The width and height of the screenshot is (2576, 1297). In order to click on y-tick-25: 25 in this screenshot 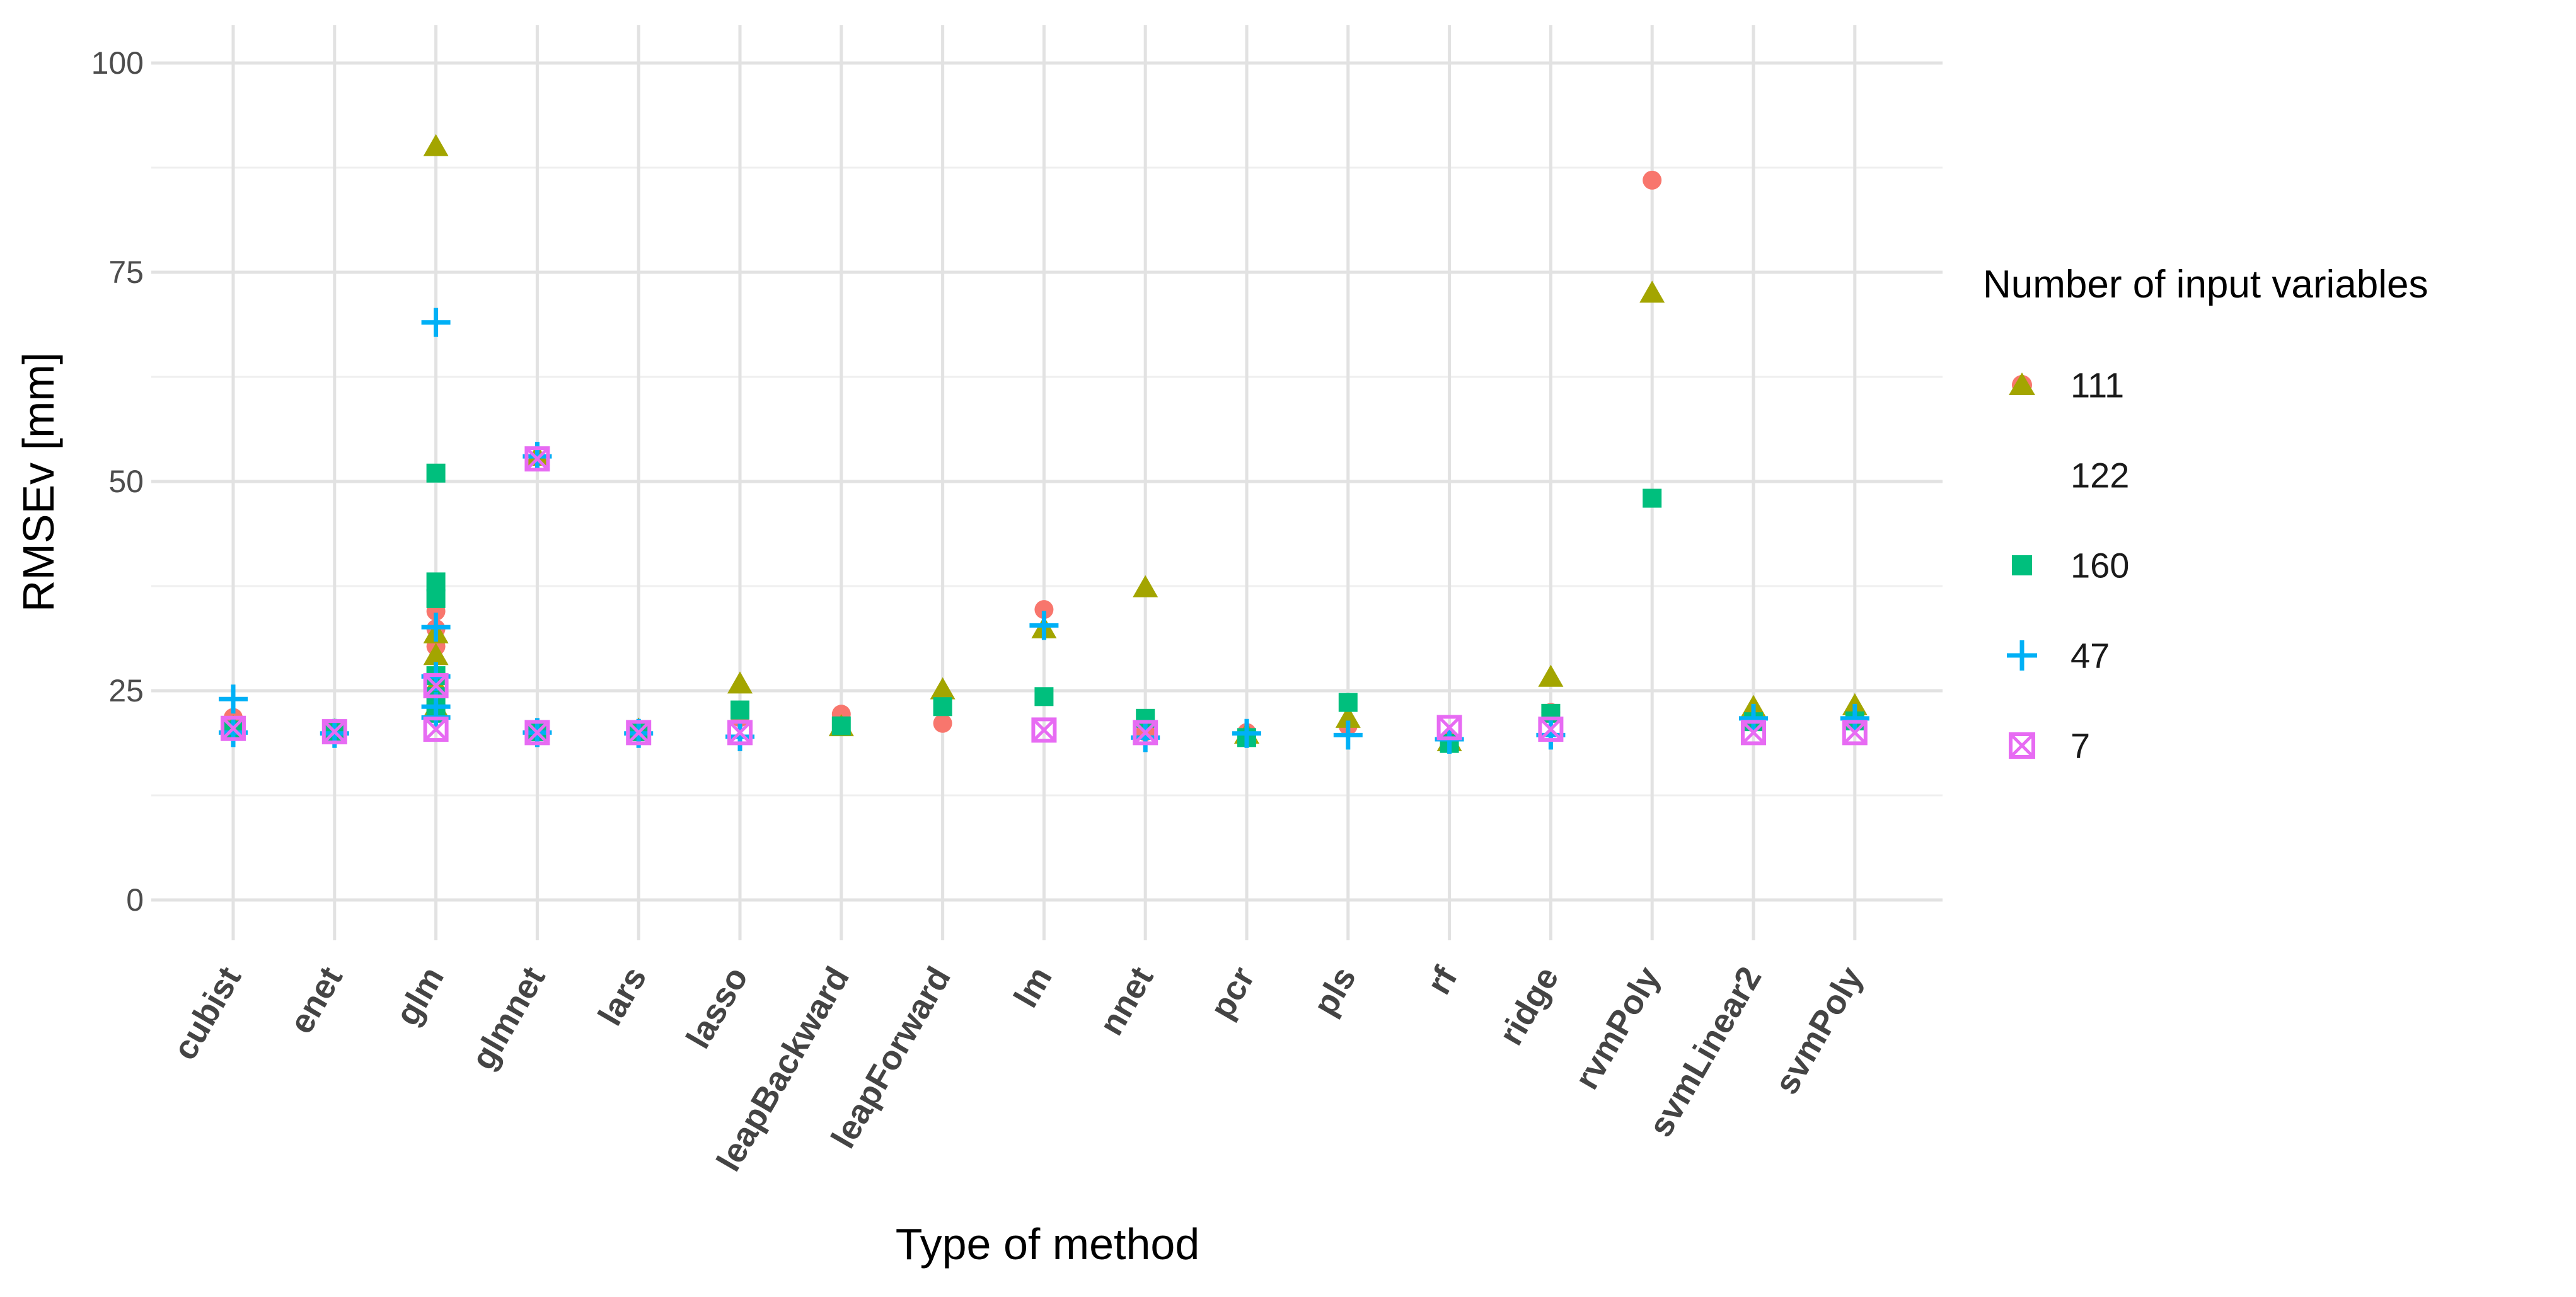, I will do `click(126, 690)`.